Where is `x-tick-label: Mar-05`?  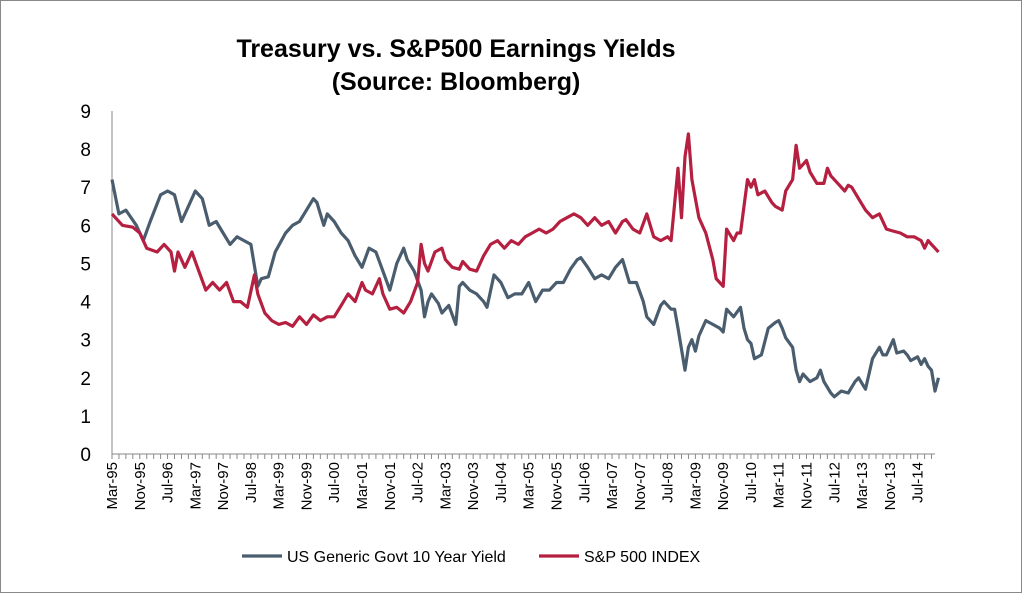 x-tick-label: Mar-05 is located at coordinates (529, 486).